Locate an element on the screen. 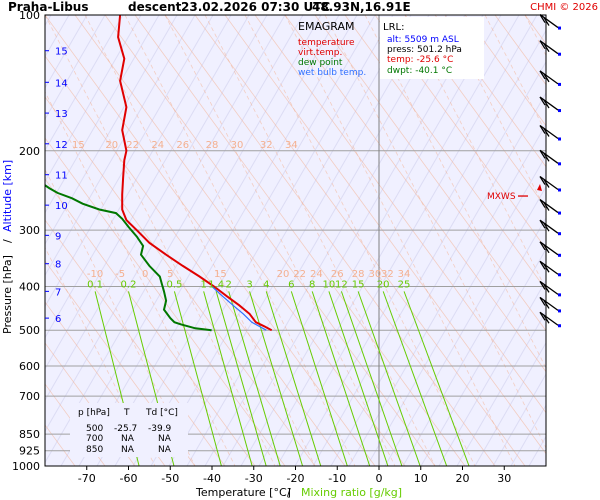 This screenshot has height=500, width=600. table-header-p: p [hPa] is located at coordinates (94, 413).